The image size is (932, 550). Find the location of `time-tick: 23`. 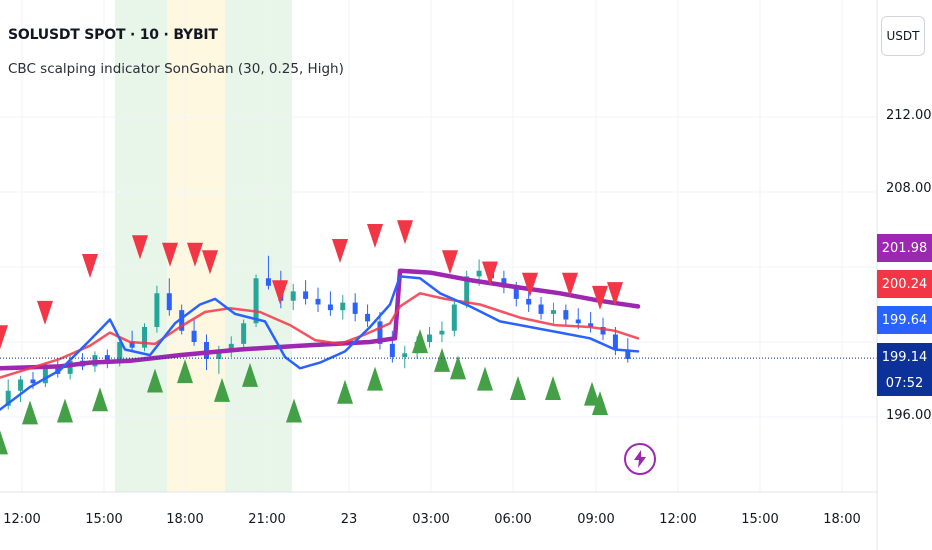

time-tick: 23 is located at coordinates (349, 519).